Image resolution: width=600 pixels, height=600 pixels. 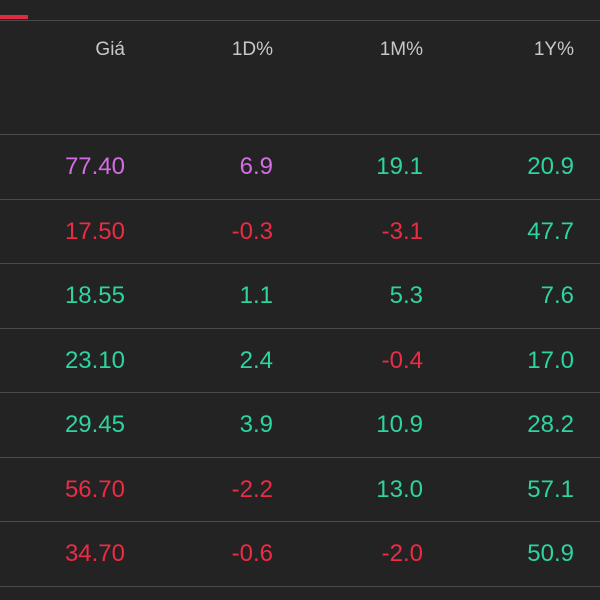 I want to click on table-row: 23.10 2.4 -0.4 17.0, so click(x=300, y=361).